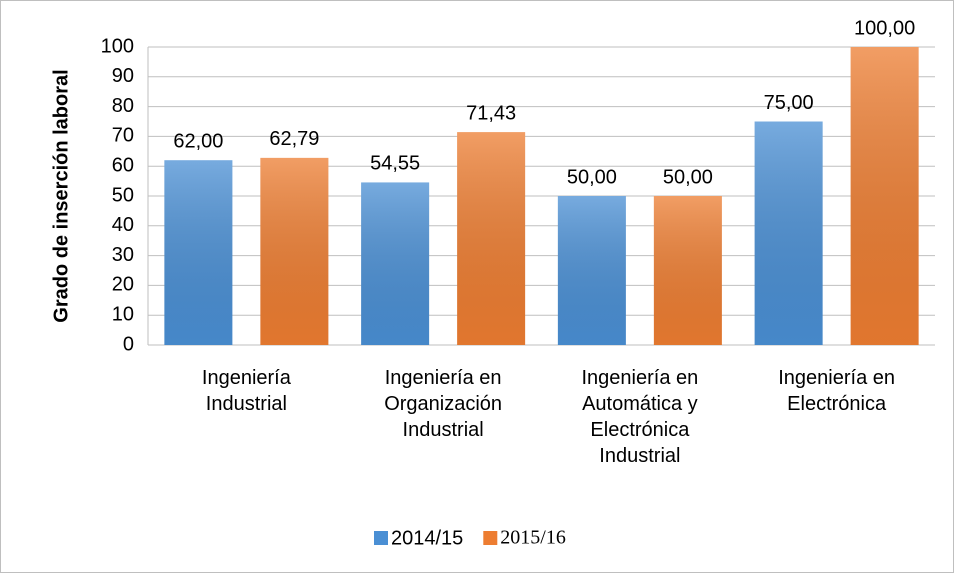  What do you see at coordinates (427, 538) in the screenshot?
I see `legend-label: 2014/15` at bounding box center [427, 538].